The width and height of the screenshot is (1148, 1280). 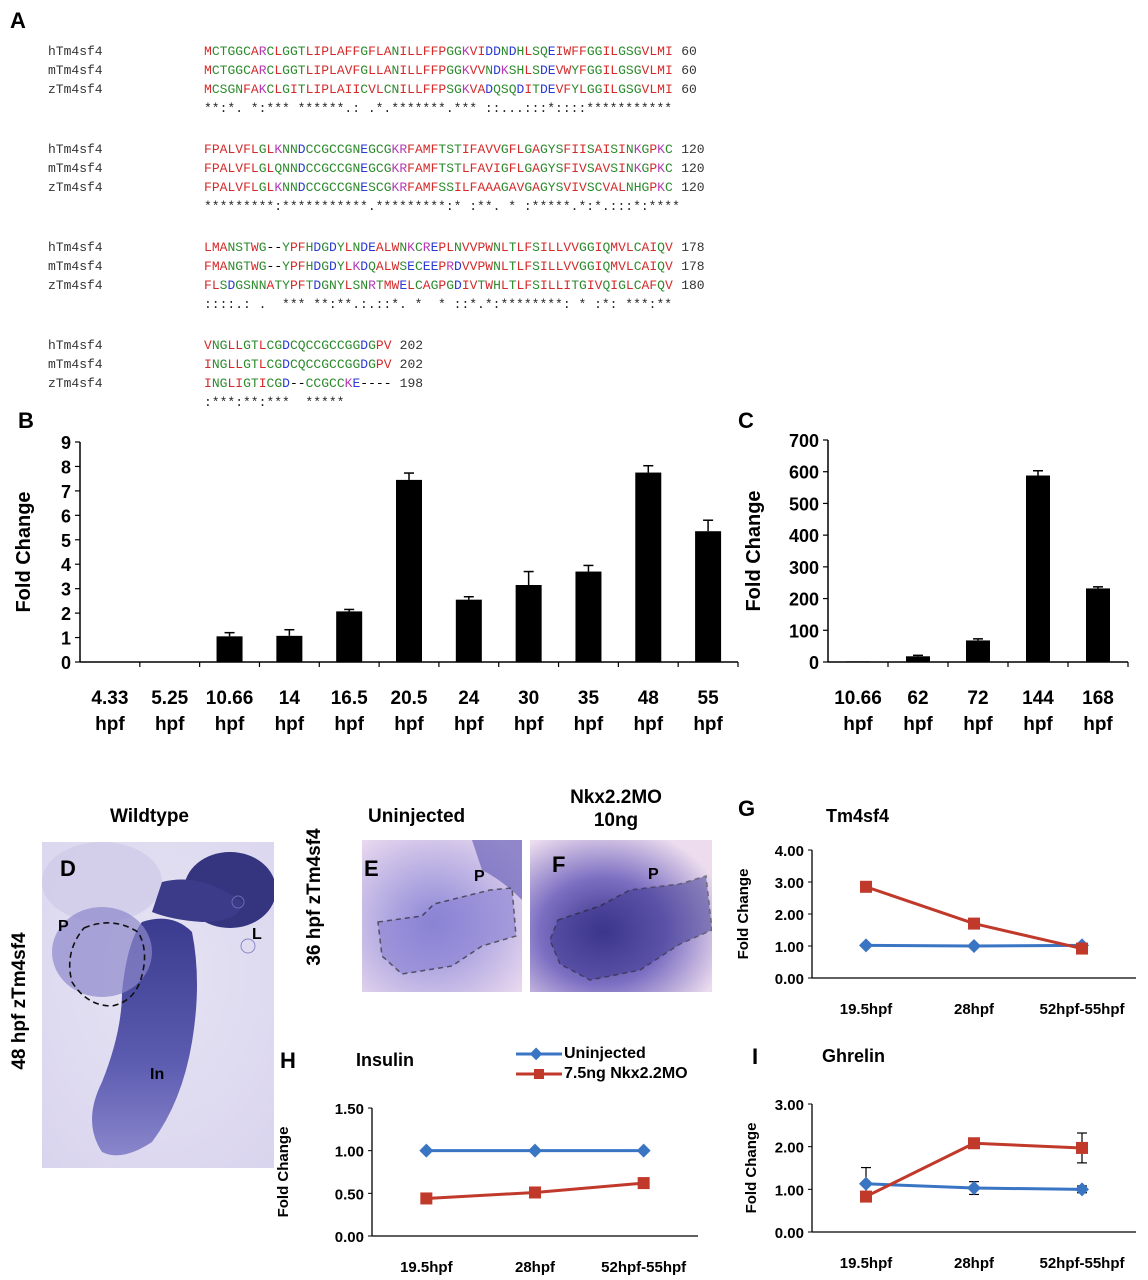 I want to click on panel-letter-a: A, so click(x=18, y=20).